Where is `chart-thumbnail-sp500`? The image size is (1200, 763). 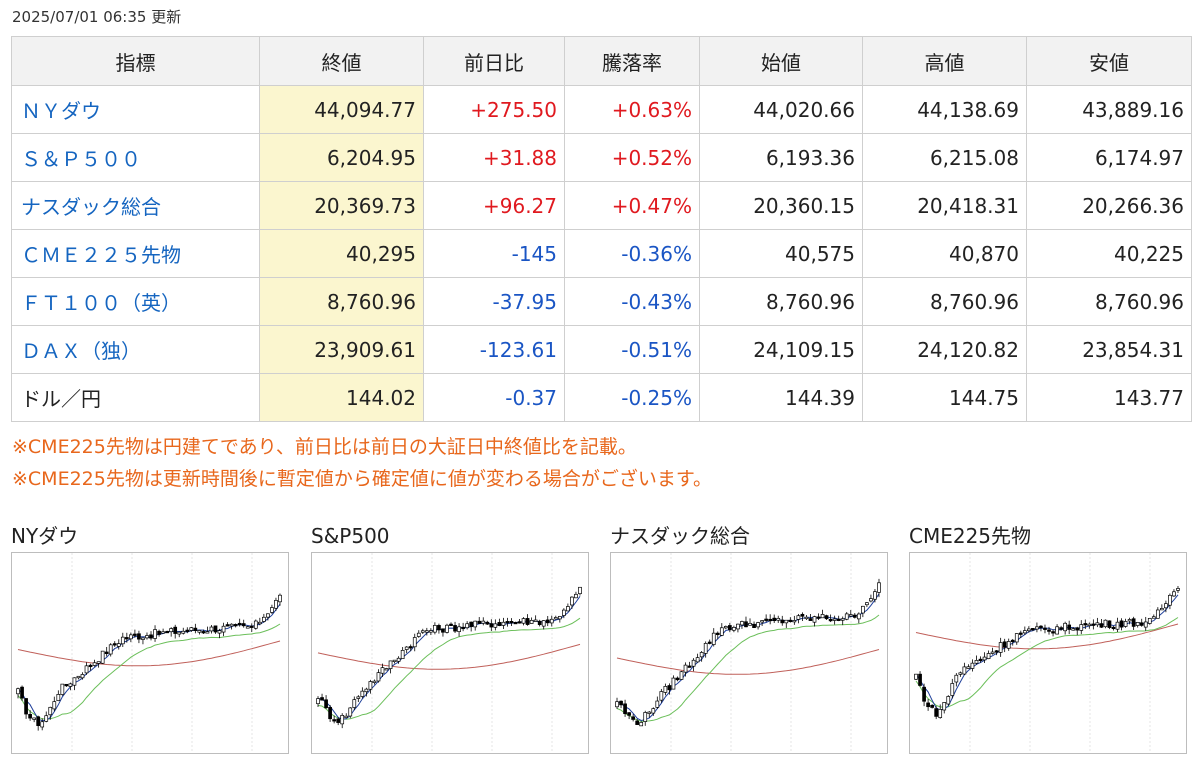 chart-thumbnail-sp500 is located at coordinates (450, 653).